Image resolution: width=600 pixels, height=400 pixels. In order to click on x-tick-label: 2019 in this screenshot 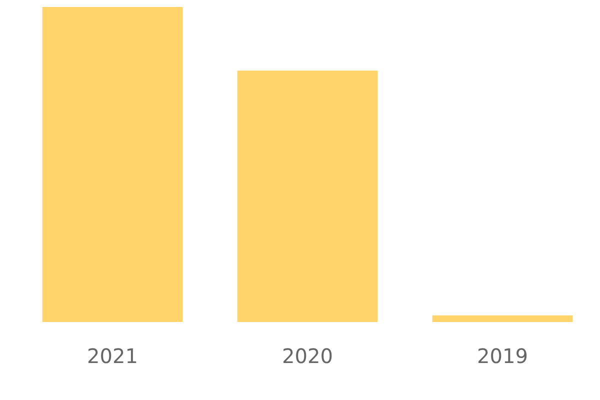, I will do `click(502, 356)`.